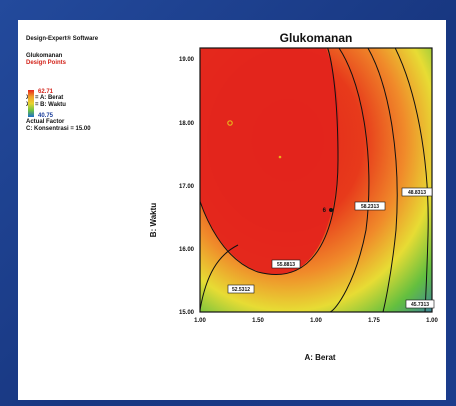  What do you see at coordinates (46, 63) in the screenshot?
I see `design-points-label: Design Points` at bounding box center [46, 63].